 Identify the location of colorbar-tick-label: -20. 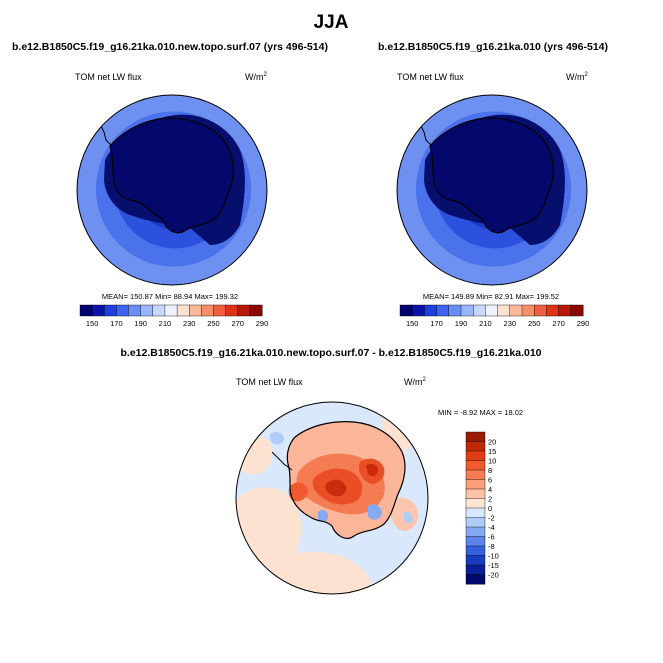
(493, 575).